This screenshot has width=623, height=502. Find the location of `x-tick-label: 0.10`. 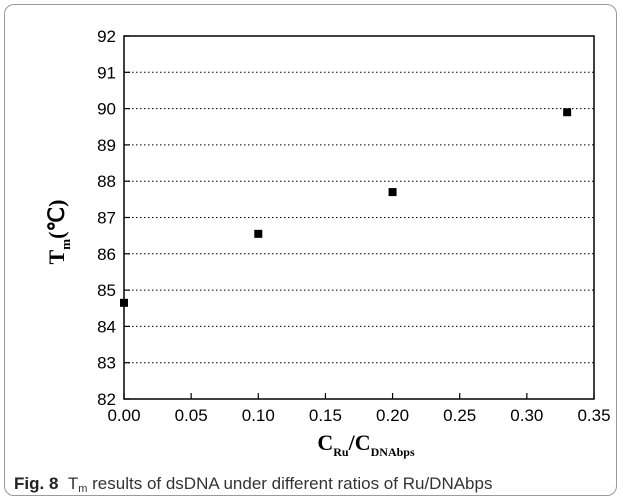

x-tick-label: 0.10 is located at coordinates (258, 415).